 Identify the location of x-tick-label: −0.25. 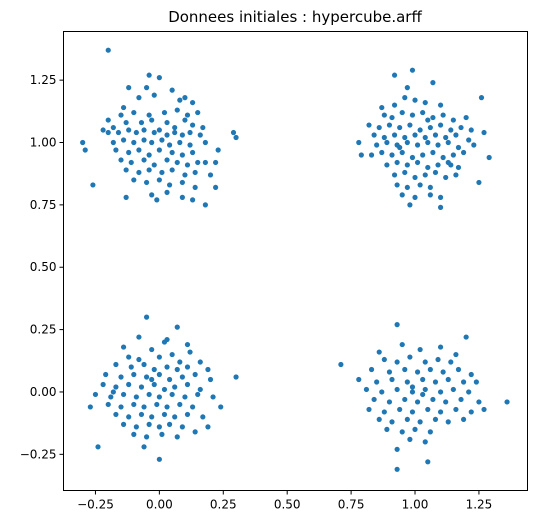
(95, 505).